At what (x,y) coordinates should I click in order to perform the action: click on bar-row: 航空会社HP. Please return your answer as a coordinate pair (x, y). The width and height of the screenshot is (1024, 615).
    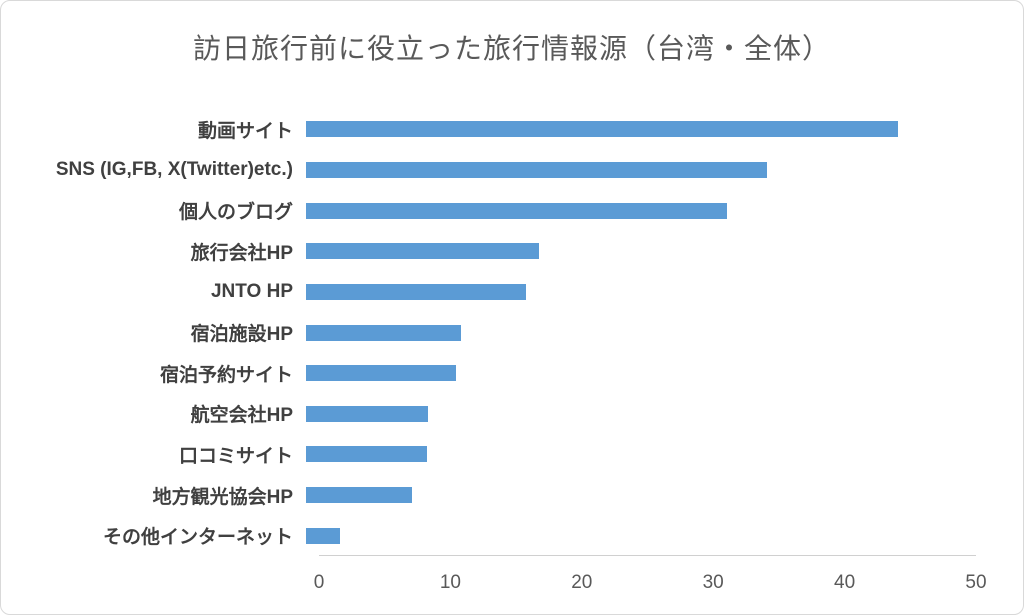
    Looking at the image, I should click on (488, 413).